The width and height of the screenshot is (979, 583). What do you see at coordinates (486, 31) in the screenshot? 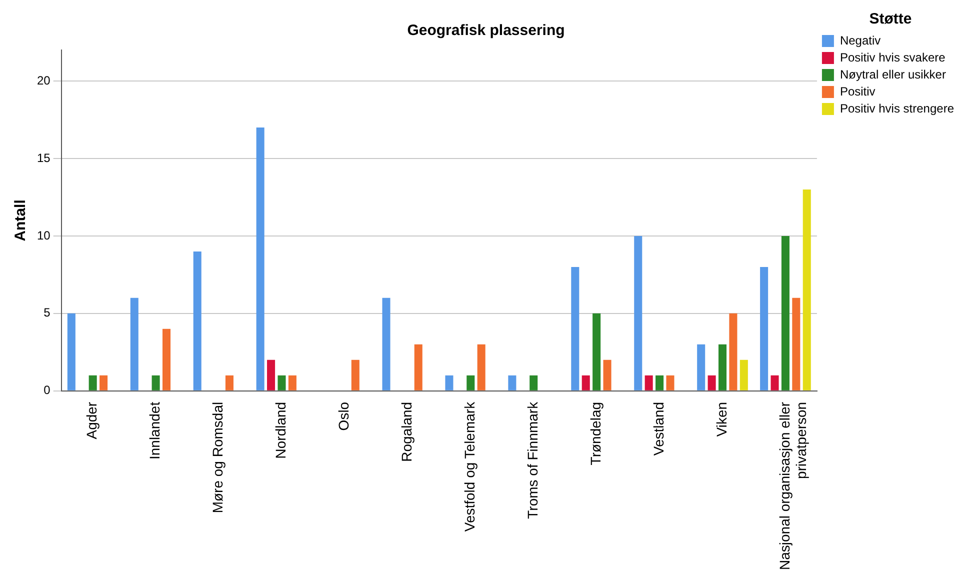
I see `chart-title: Geografisk plassering` at bounding box center [486, 31].